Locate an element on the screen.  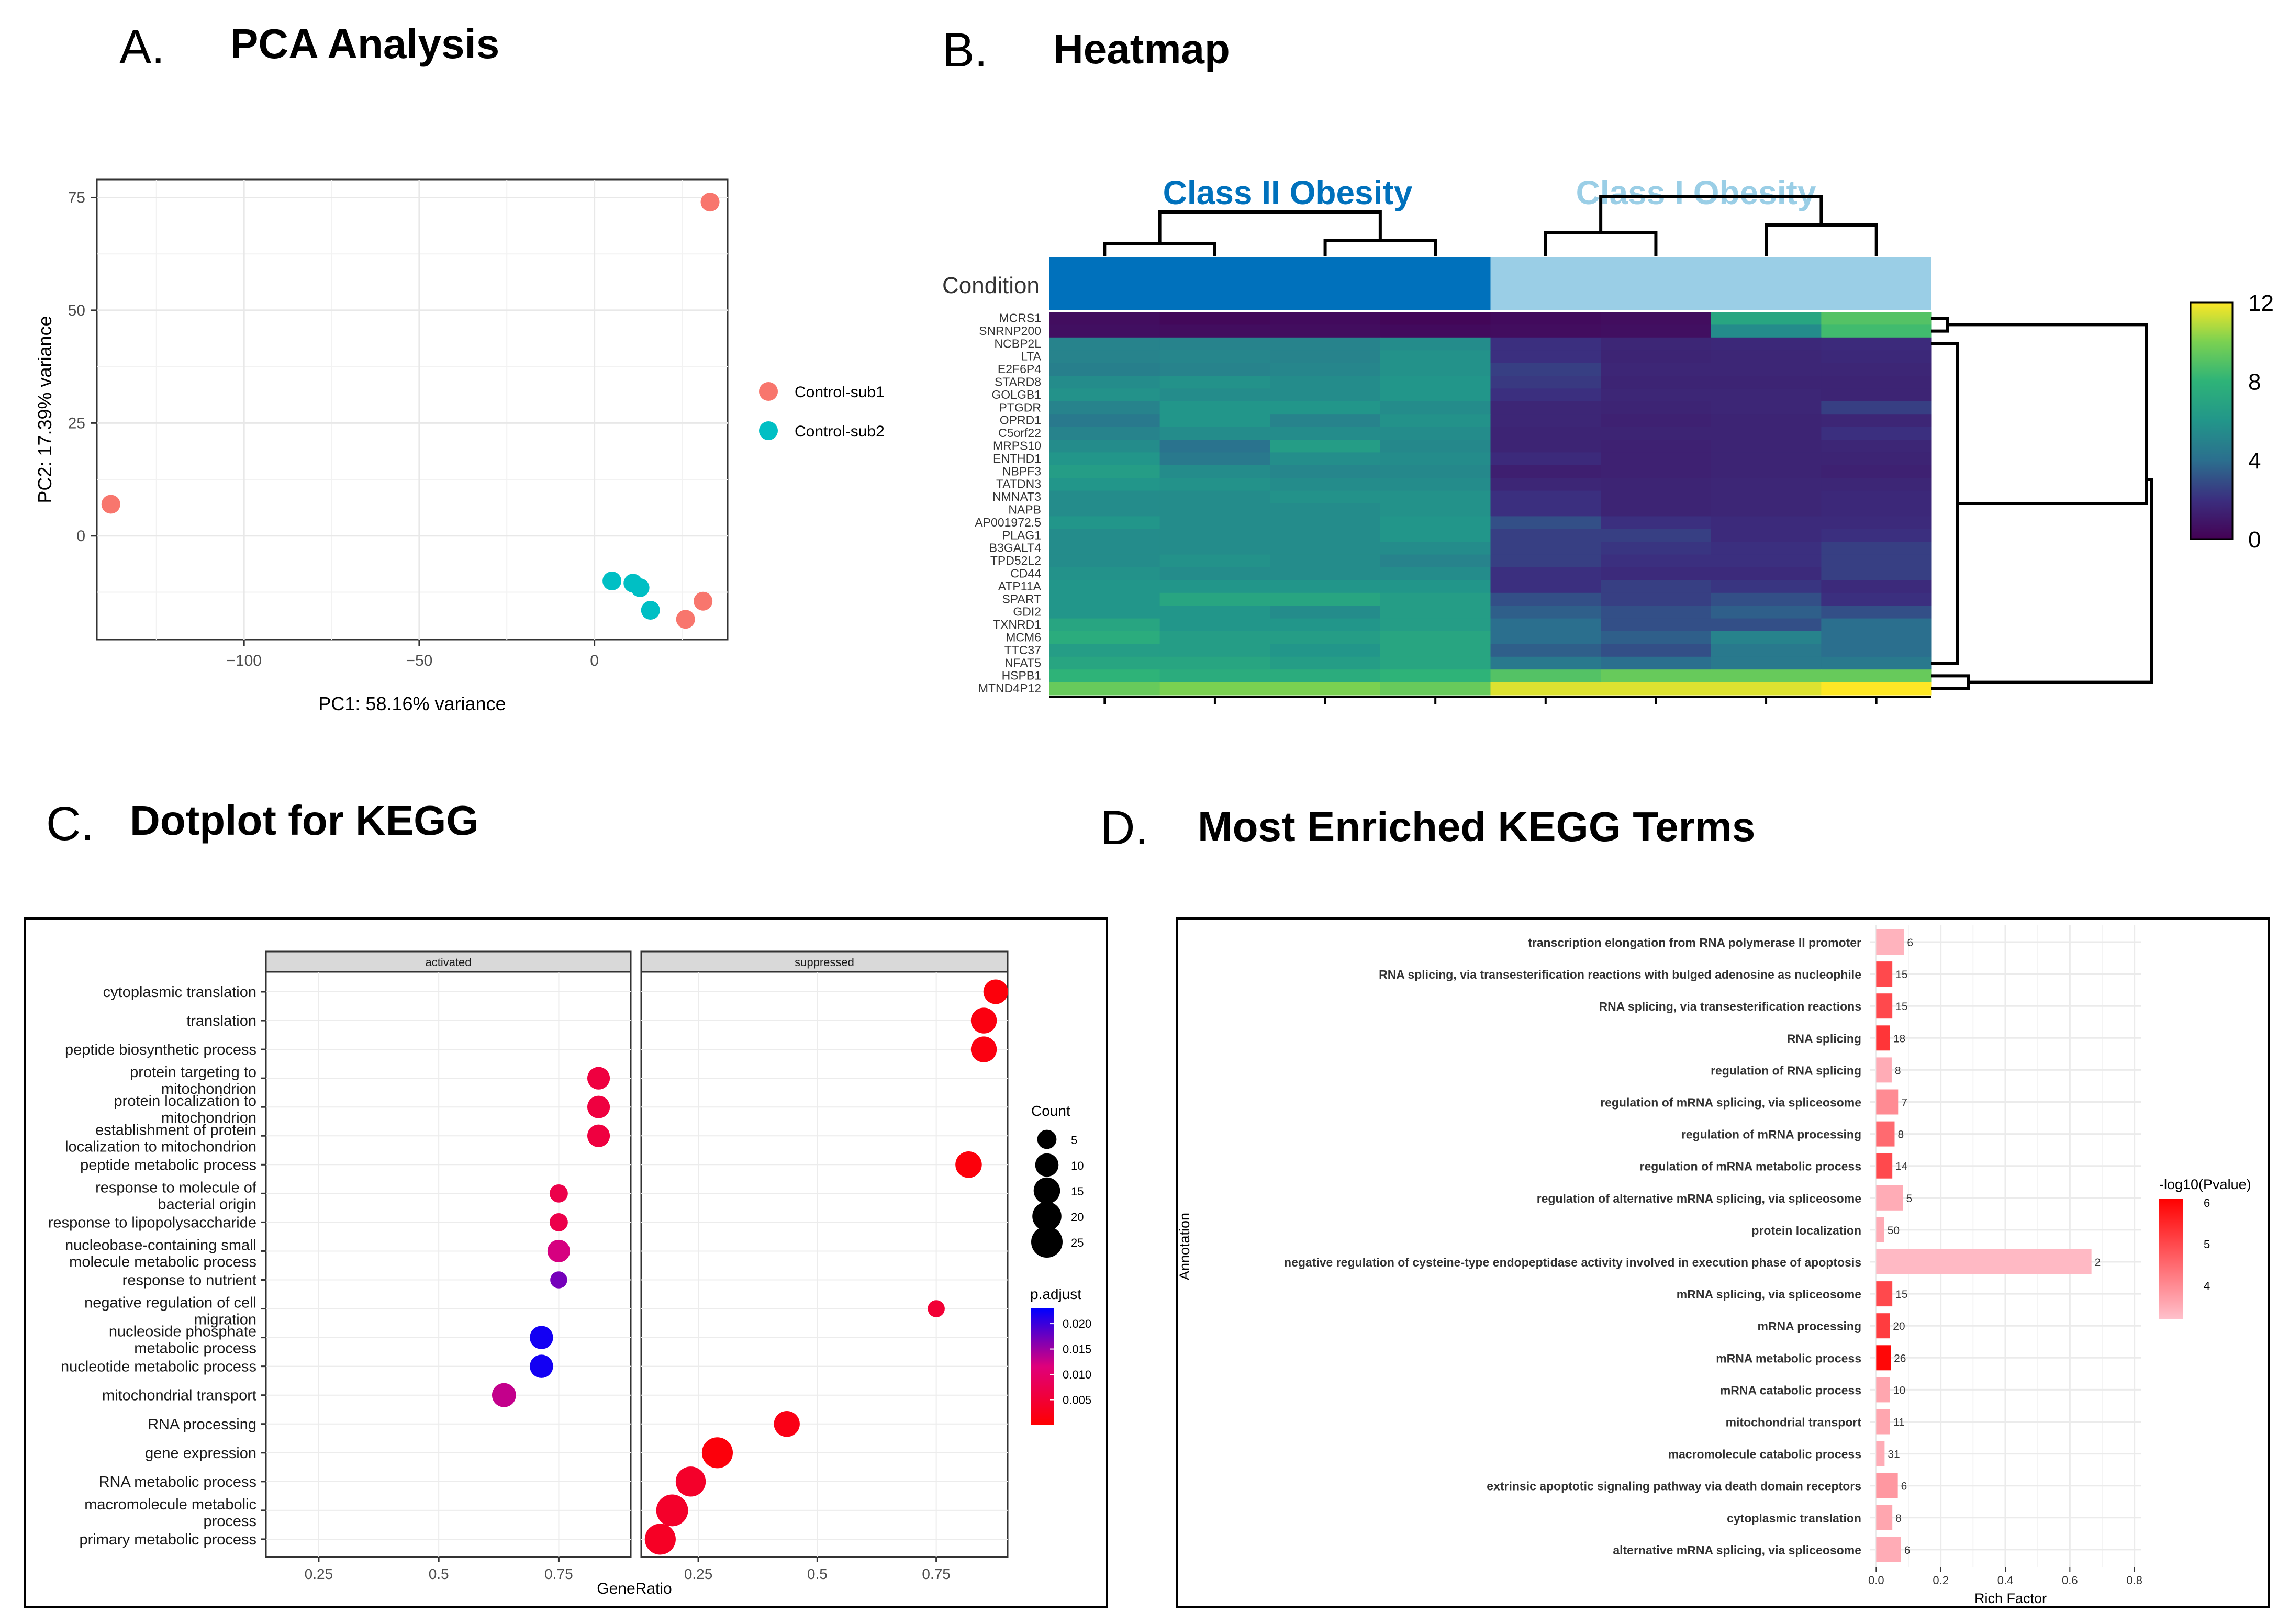
panel-b-letter: B. is located at coordinates (965, 50).